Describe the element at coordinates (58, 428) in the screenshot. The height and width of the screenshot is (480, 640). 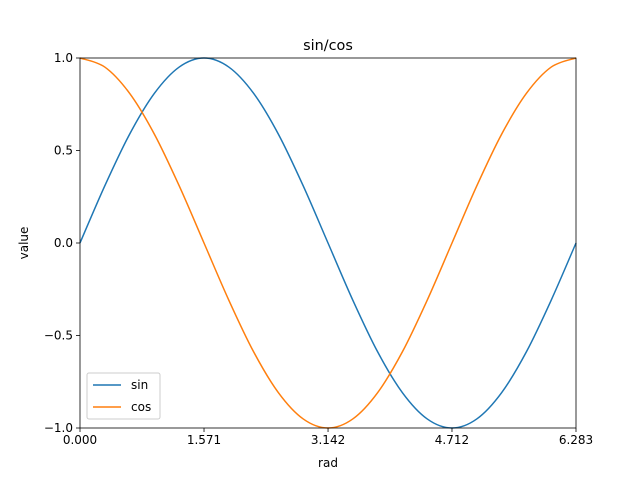
I see `y-tick-label: −1.0` at that location.